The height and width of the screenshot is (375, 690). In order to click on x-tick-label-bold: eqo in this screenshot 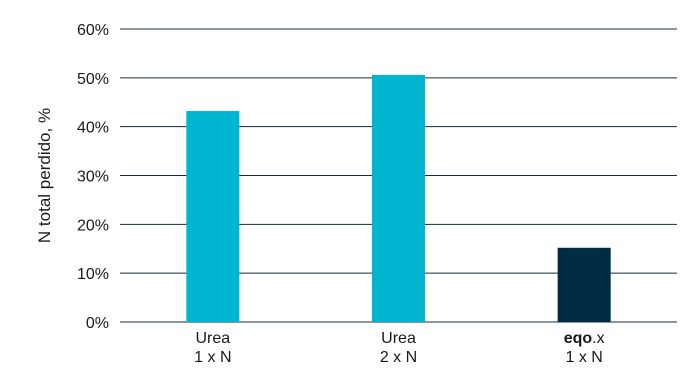, I will do `click(578, 338)`.